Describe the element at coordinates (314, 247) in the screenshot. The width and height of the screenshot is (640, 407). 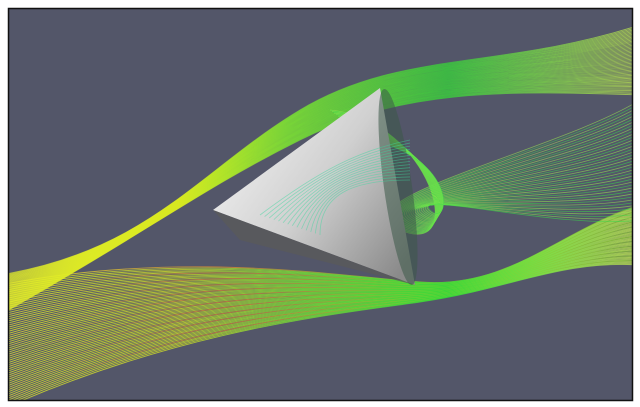
I see `cone-shadow` at that location.